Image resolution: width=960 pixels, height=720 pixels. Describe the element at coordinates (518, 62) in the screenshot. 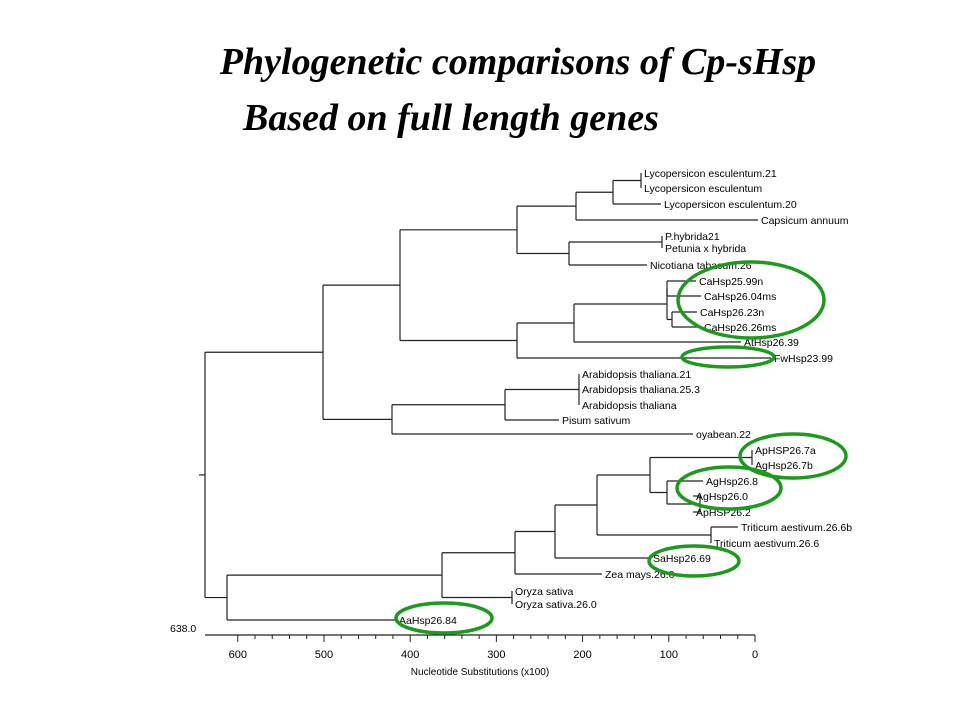

I see `title-line-1: Phylogenetic comparisons of Cp-sHsp` at that location.